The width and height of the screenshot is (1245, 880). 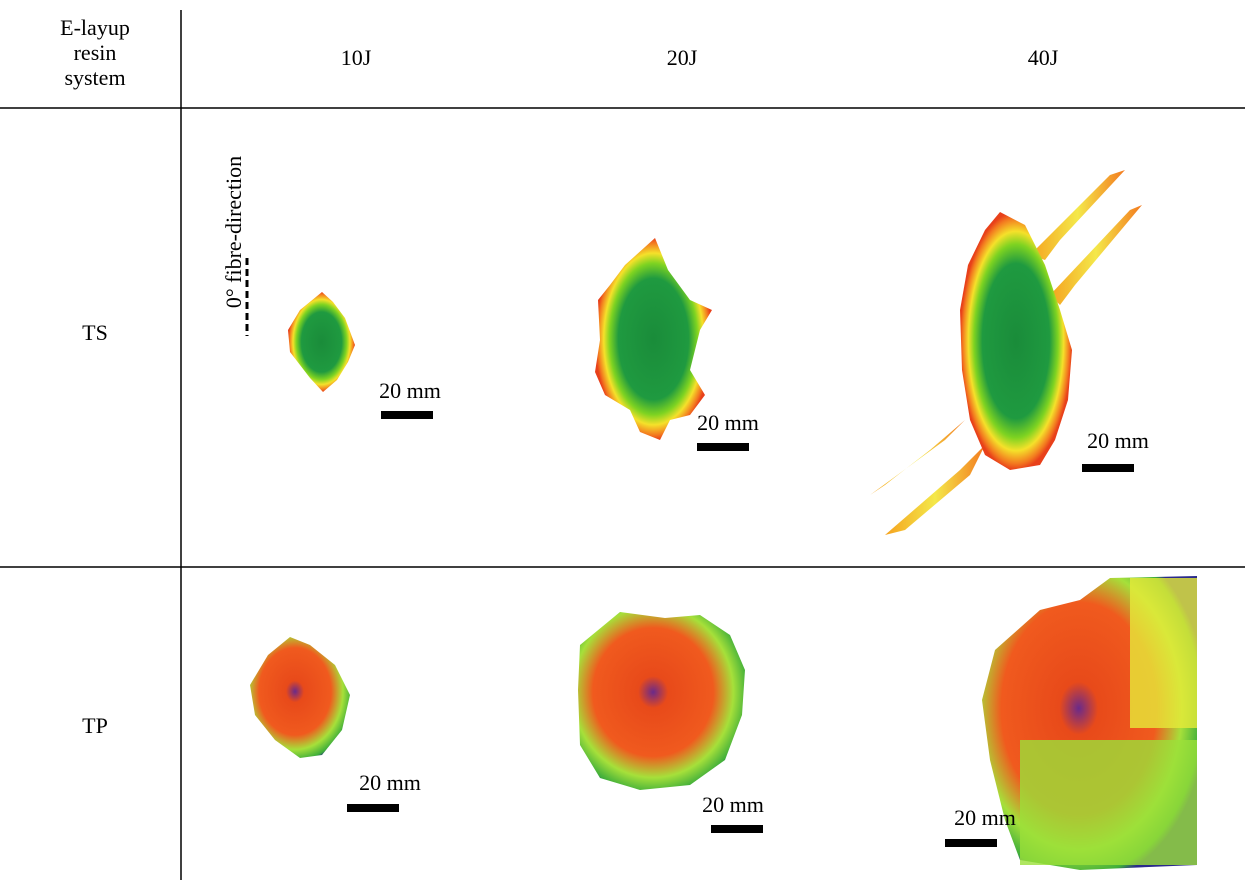 What do you see at coordinates (94, 77) in the screenshot?
I see `corner-header: system` at bounding box center [94, 77].